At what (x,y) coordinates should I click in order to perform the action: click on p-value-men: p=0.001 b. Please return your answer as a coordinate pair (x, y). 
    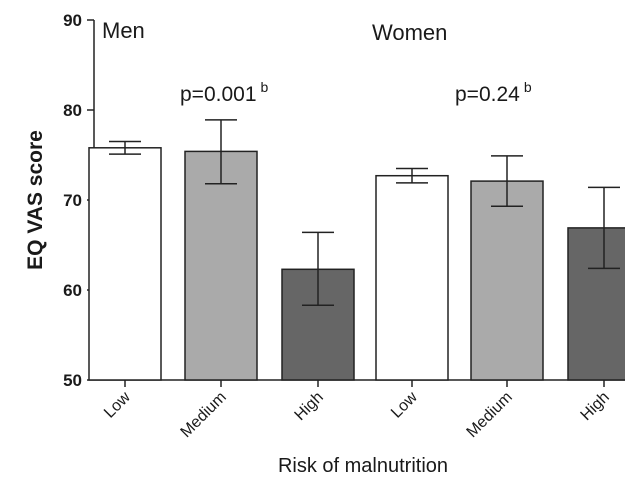
    Looking at the image, I should click on (224, 92).